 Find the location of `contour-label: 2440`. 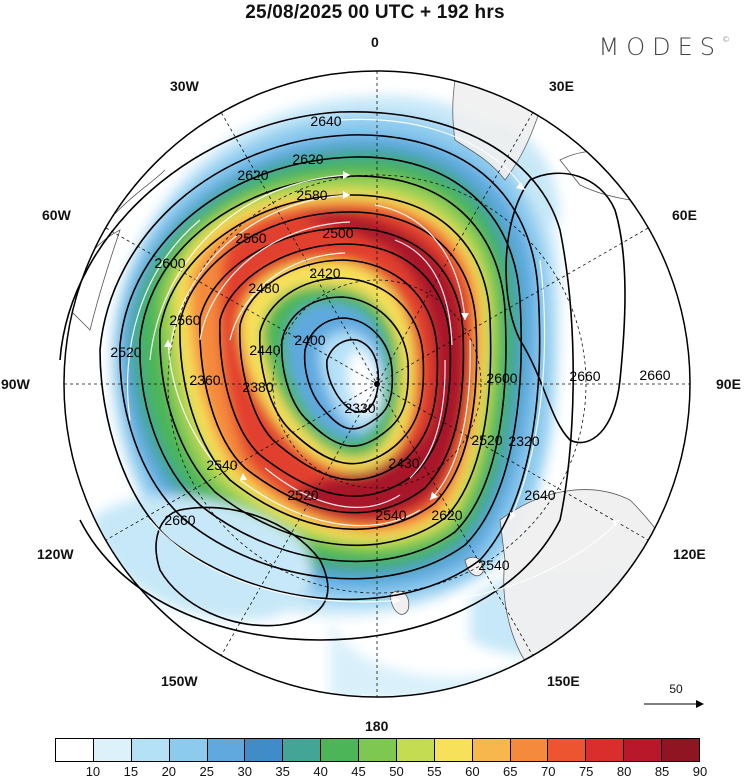

contour-label: 2440 is located at coordinates (264, 350).